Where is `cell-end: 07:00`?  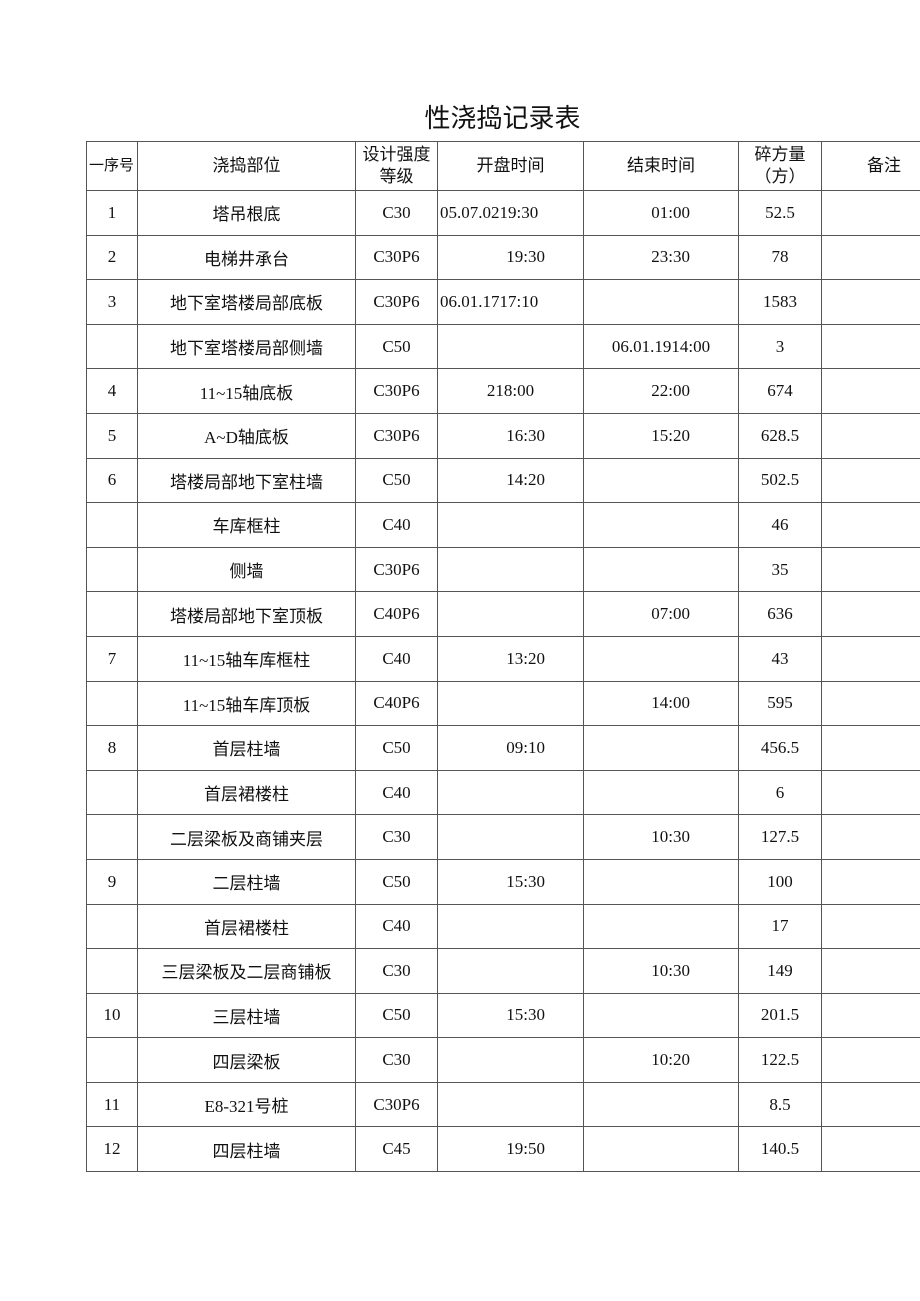 cell-end: 07:00 is located at coordinates (661, 614).